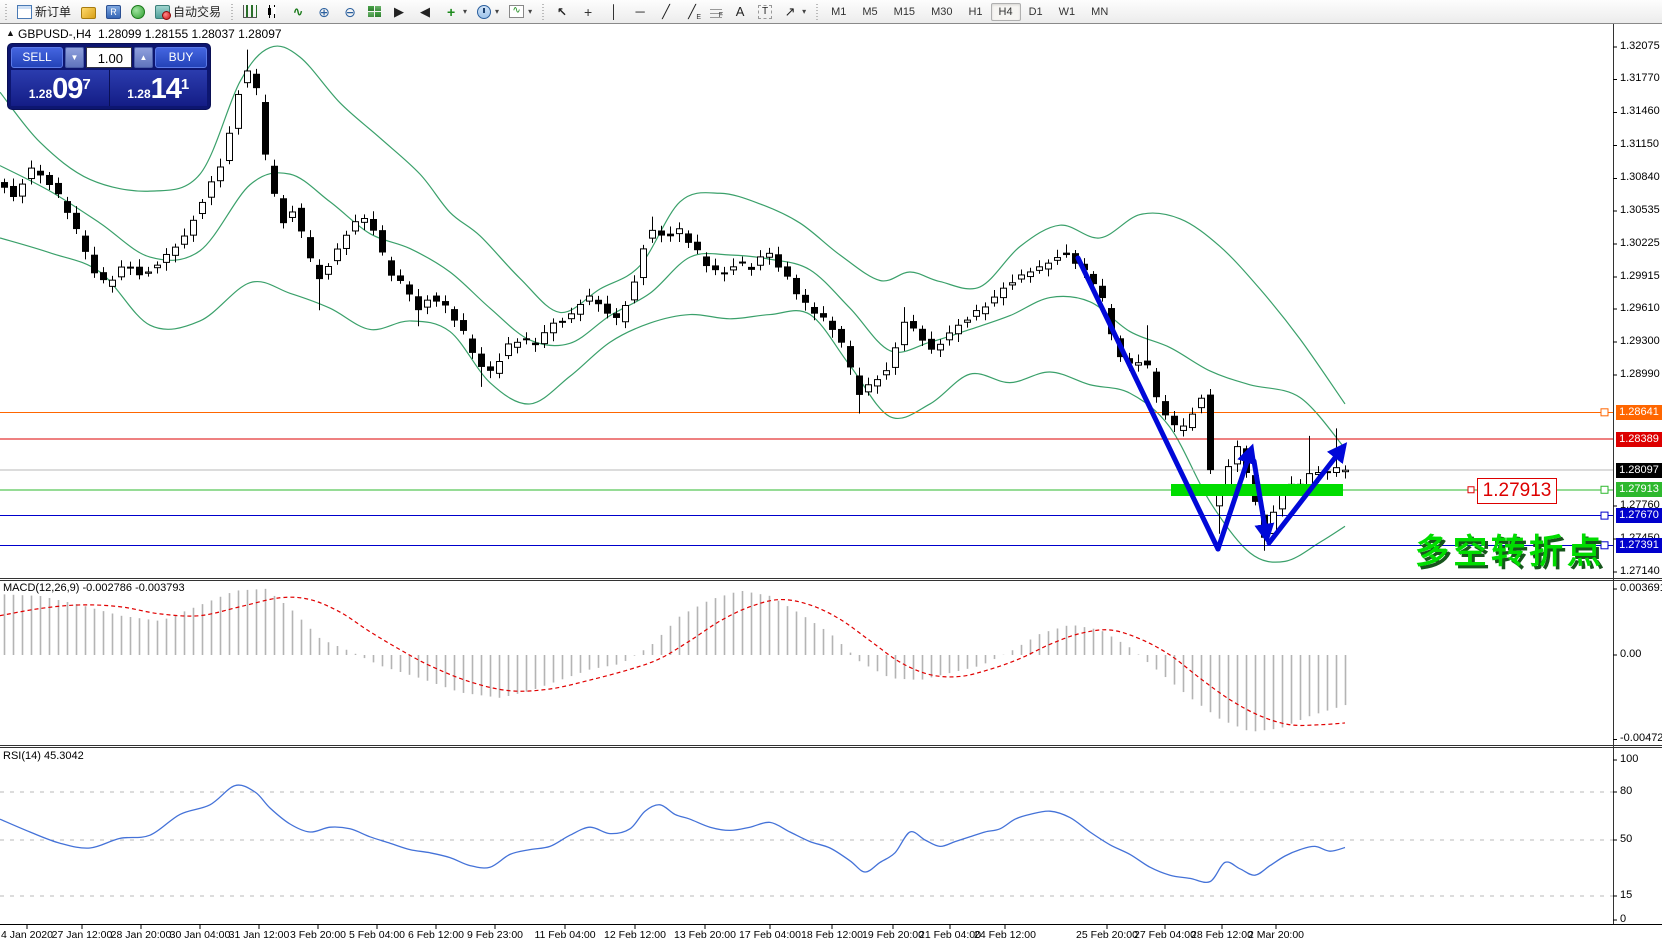 The image size is (1662, 944). Describe the element at coordinates (298, 12) in the screenshot. I see `line-chart-button: ∿` at that location.